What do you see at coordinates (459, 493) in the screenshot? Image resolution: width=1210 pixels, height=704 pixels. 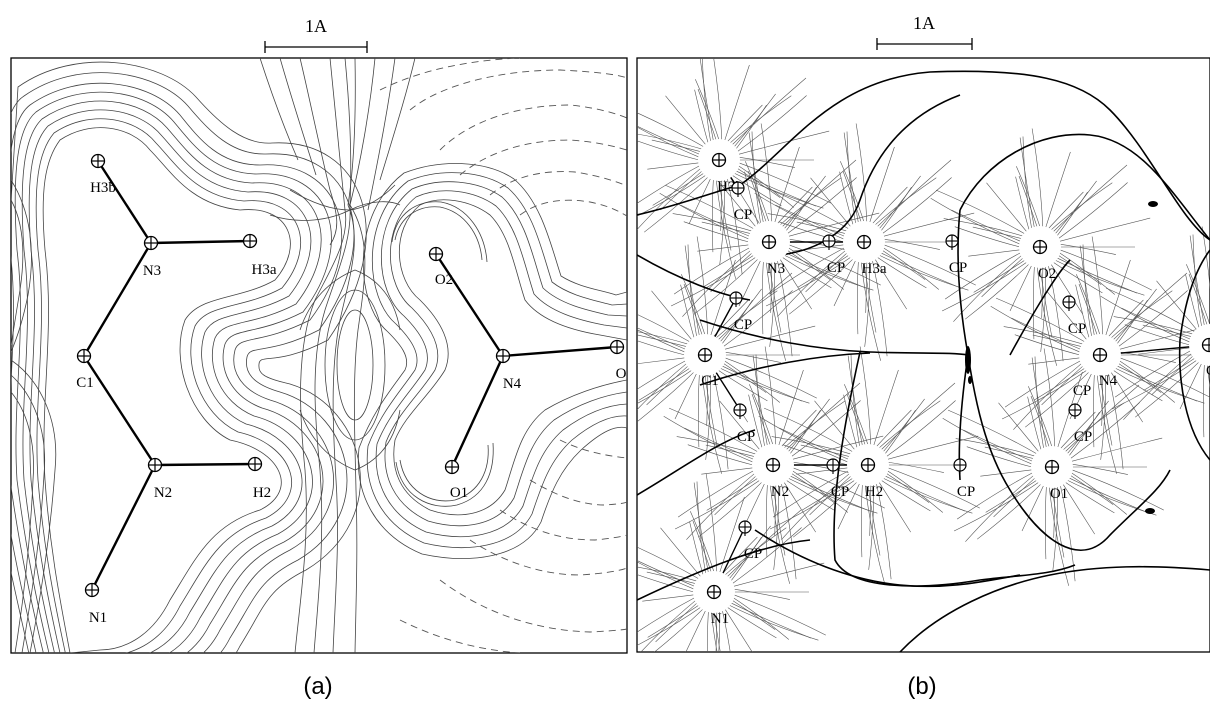 I see `atom-label-o1: O1` at bounding box center [459, 493].